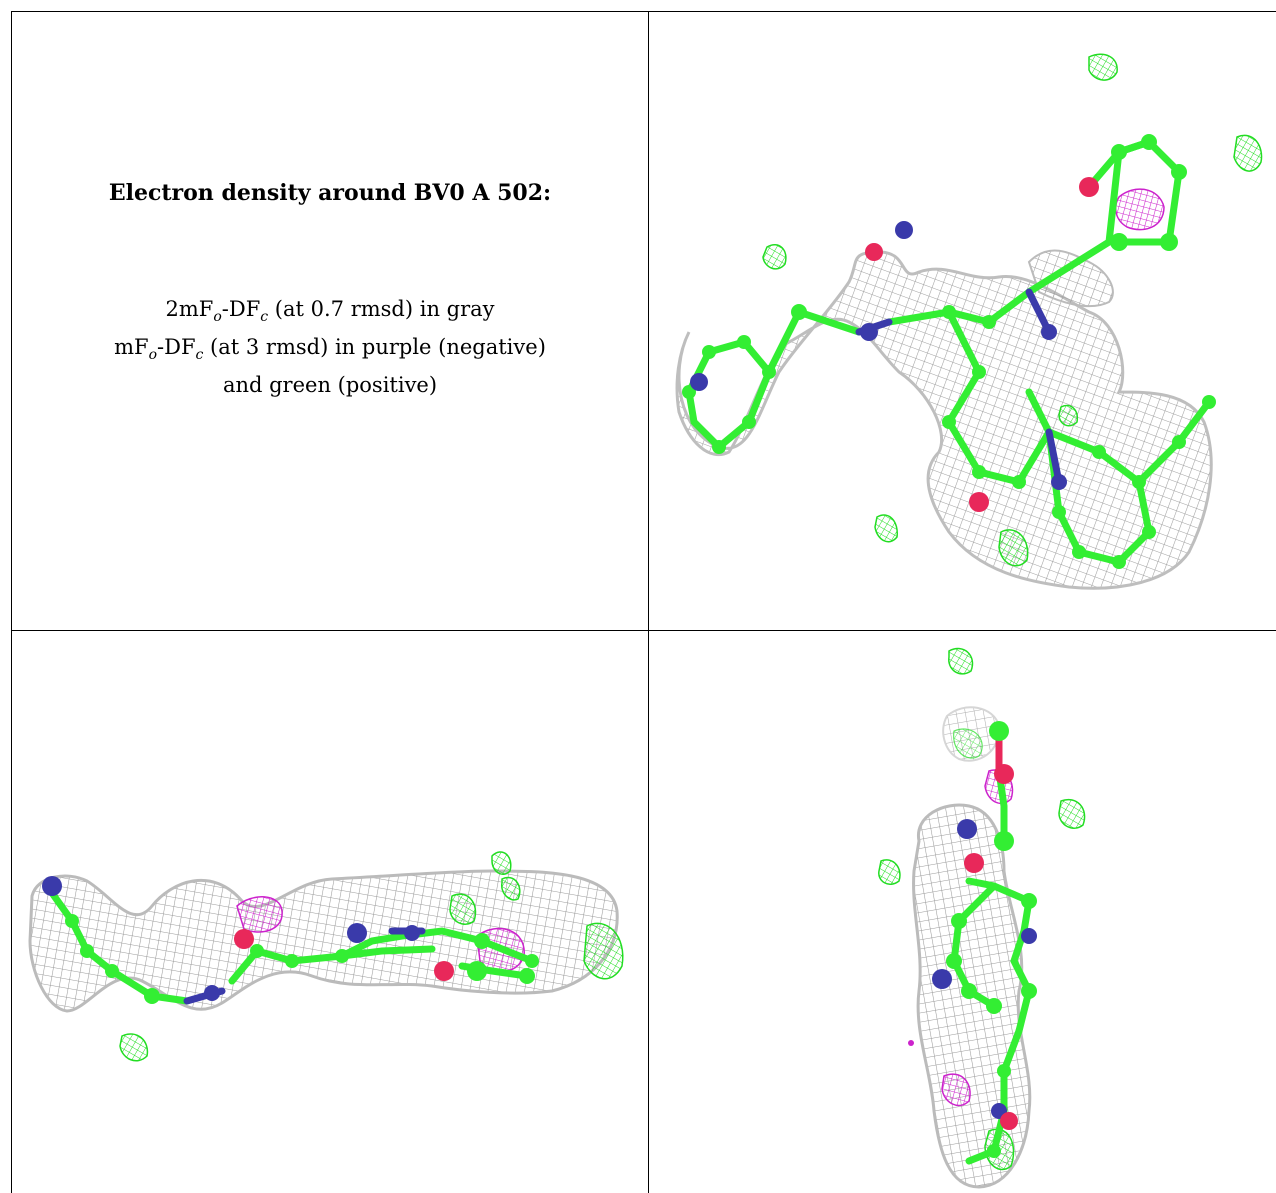 This screenshot has width=1276, height=1193. Describe the element at coordinates (330, 311) in the screenshot. I see `legend-line-gray: 2mFo-DFc (at 0.7 rmsd) in gray` at that location.